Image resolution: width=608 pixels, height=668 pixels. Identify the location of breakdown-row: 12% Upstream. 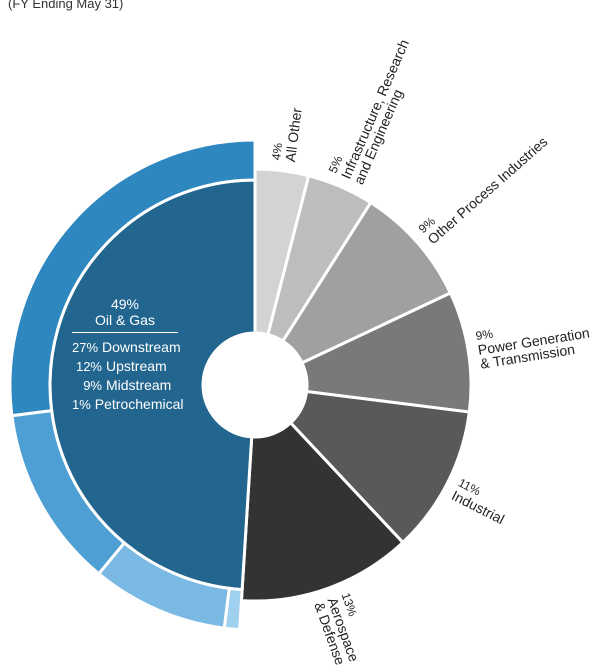
(125, 366).